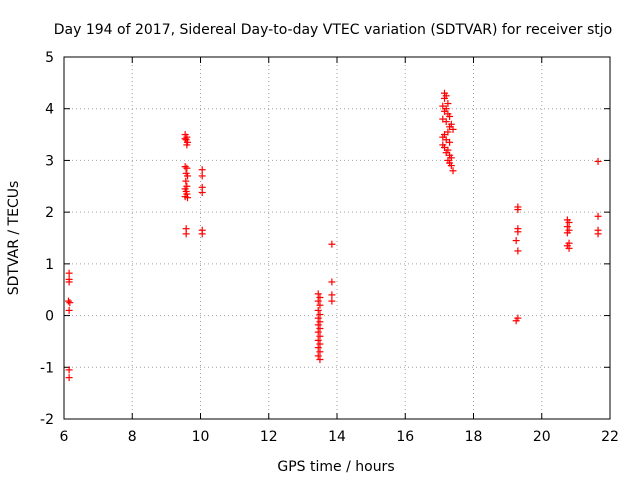 The height and width of the screenshot is (480, 640). I want to click on x-tick-label: 8, so click(132, 437).